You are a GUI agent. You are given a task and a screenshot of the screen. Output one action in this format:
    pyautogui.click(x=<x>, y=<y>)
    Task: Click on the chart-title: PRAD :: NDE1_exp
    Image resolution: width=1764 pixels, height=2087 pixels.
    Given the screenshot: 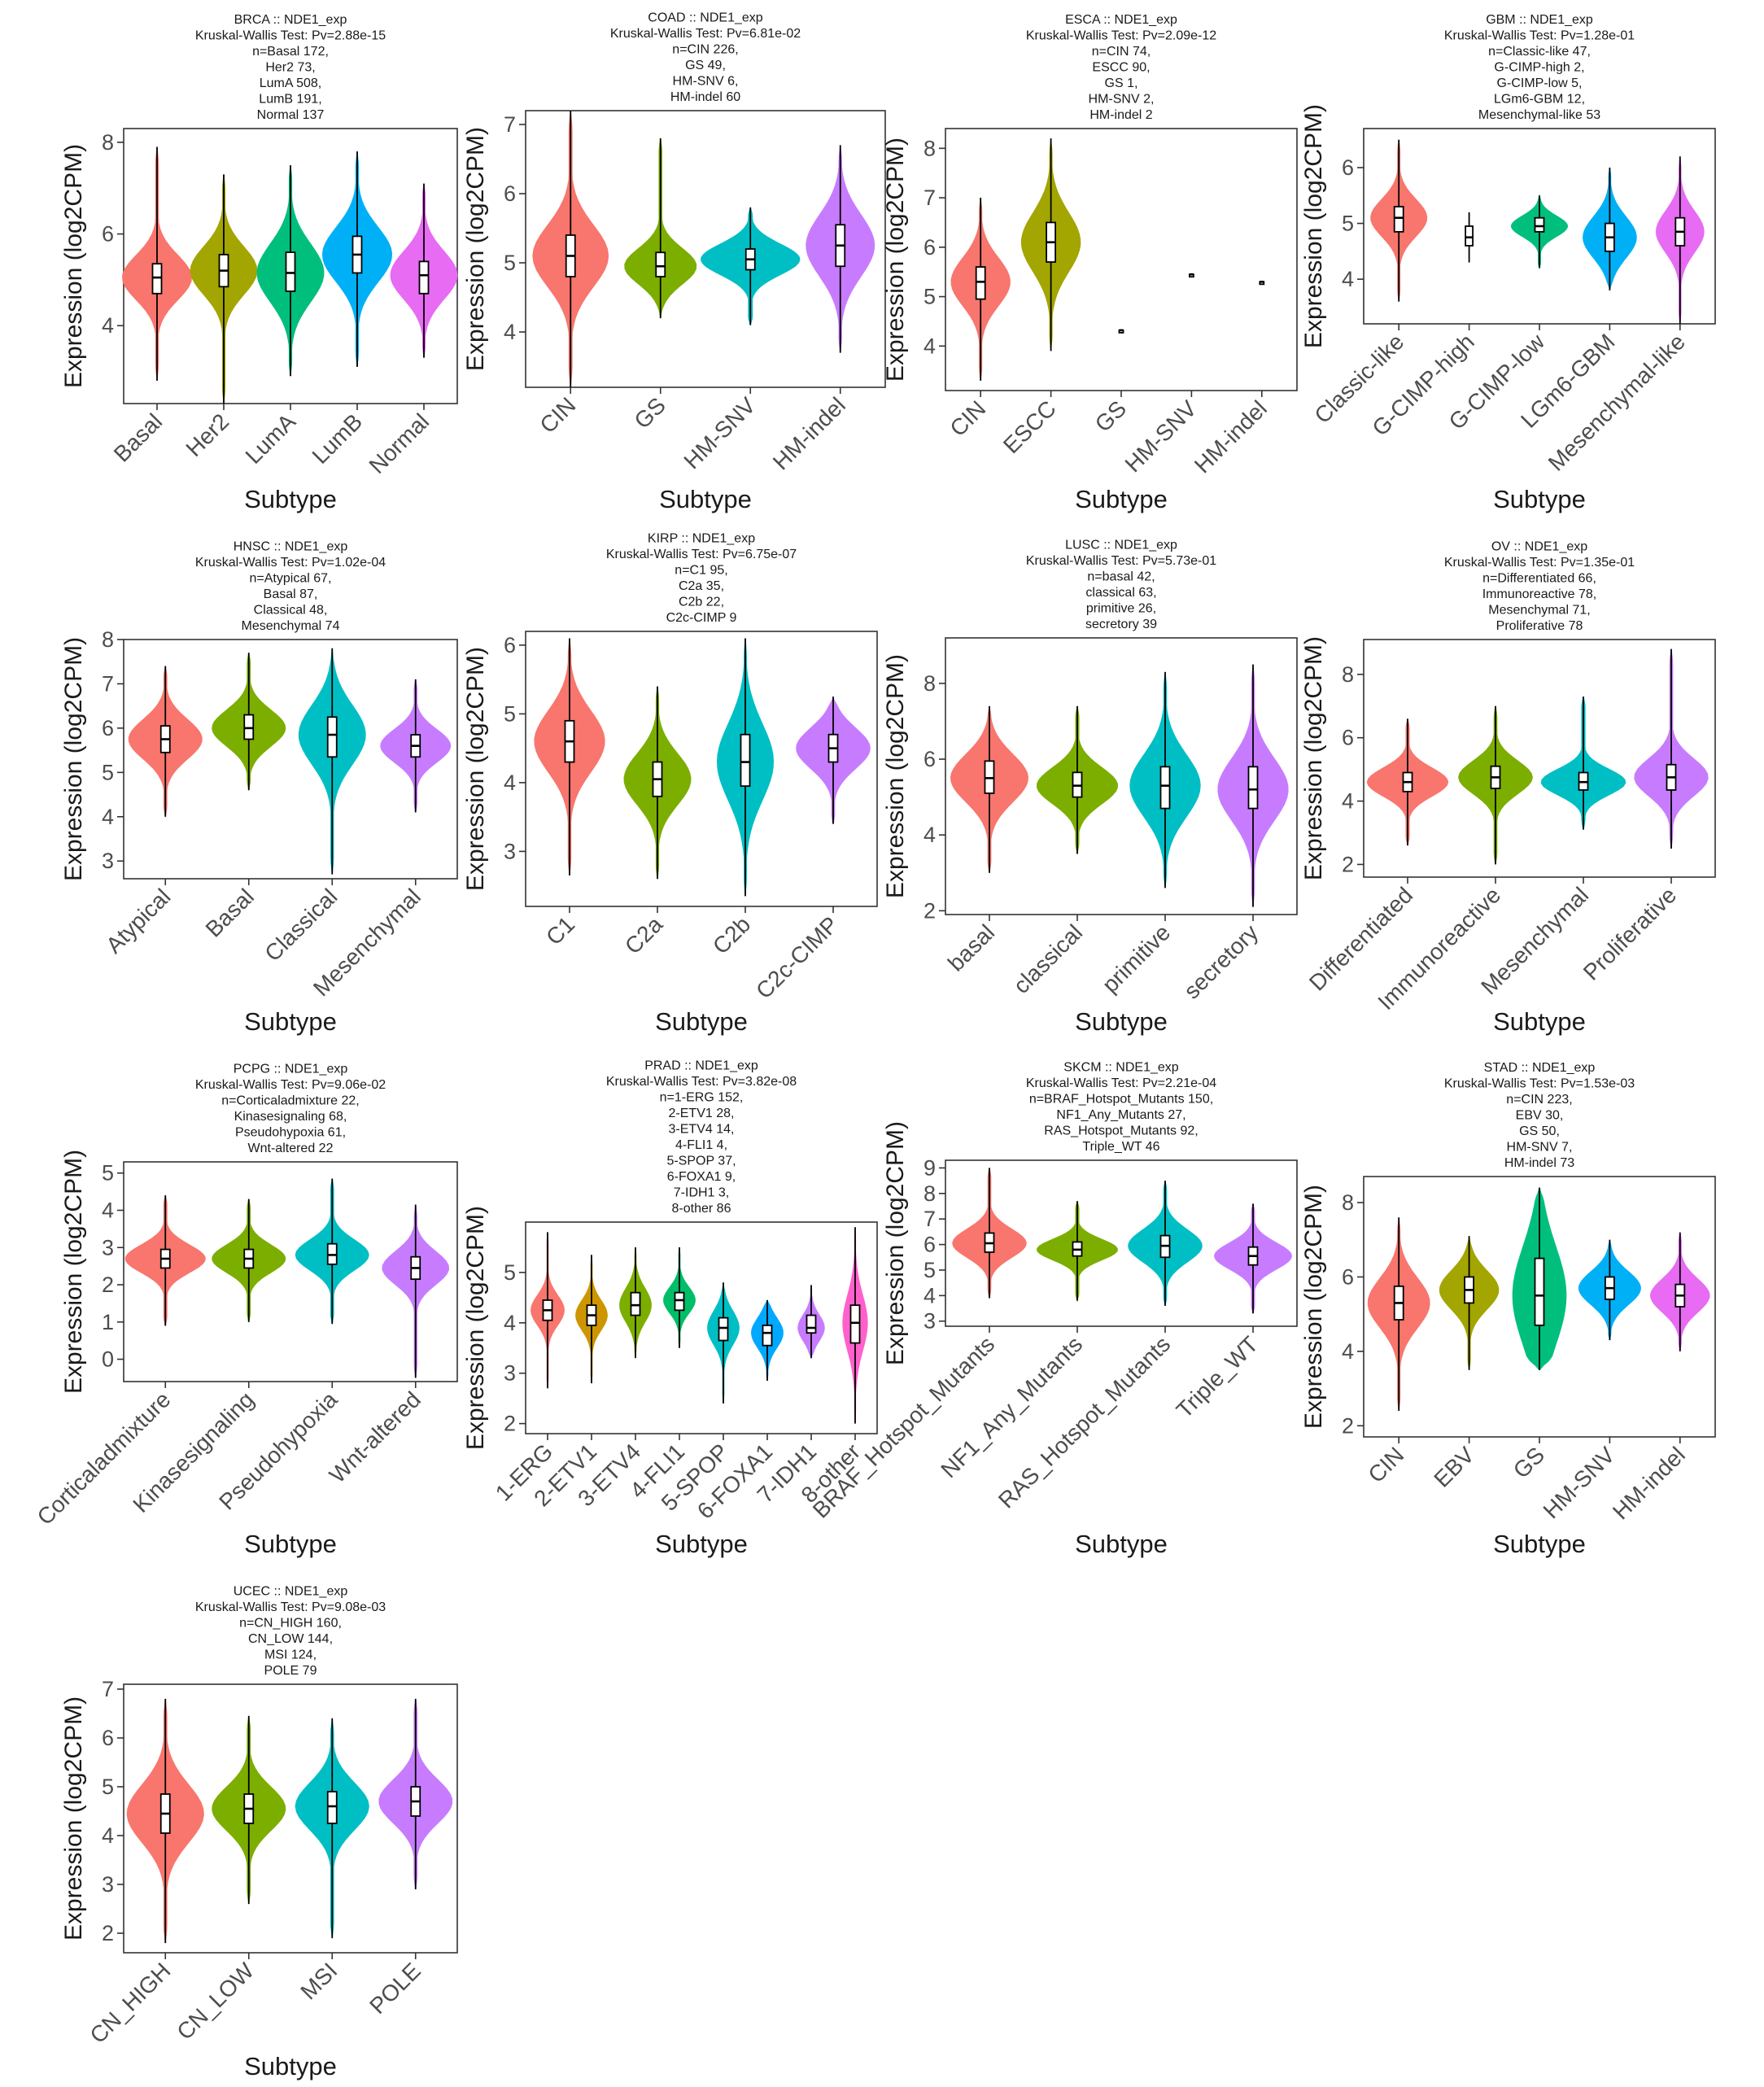 What is the action you would take?
    pyautogui.click(x=701, y=1066)
    